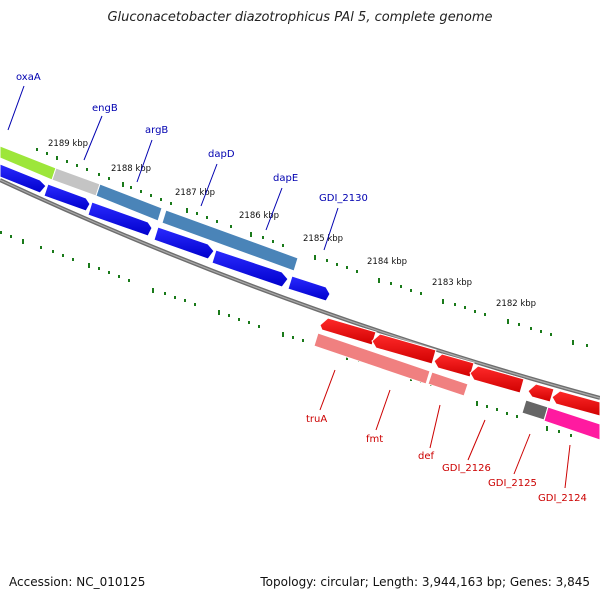 The width and height of the screenshot is (600, 600). I want to click on gene-arrow-engB, so click(67, 197).